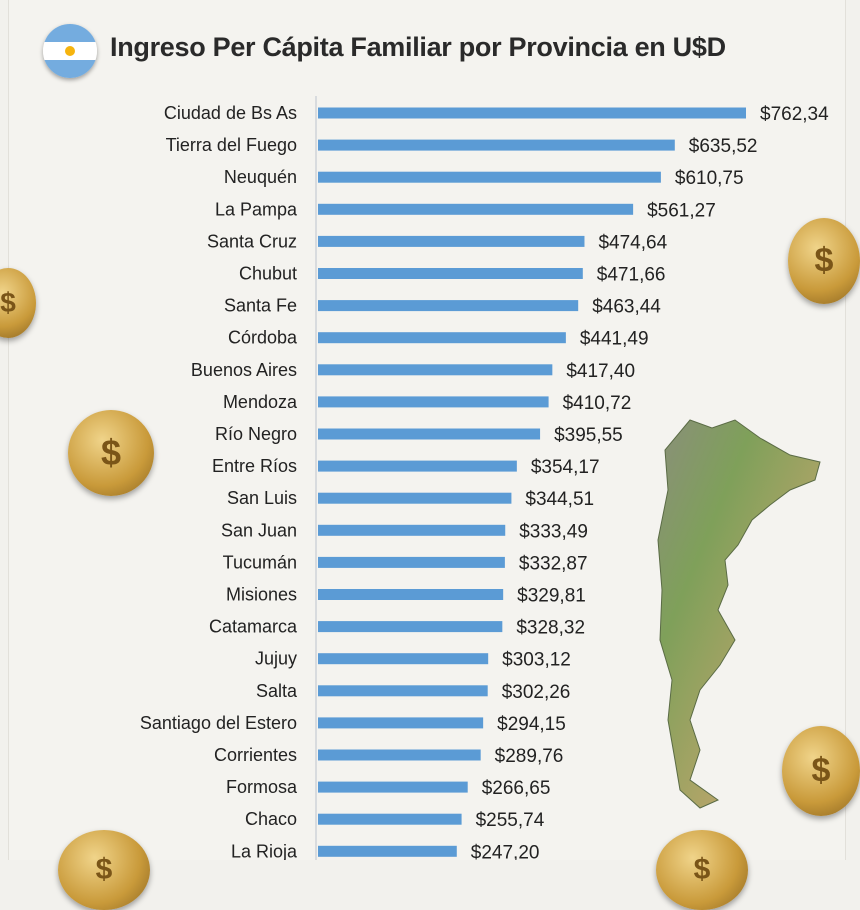 This screenshot has width=860, height=910. What do you see at coordinates (262, 498) in the screenshot?
I see `category-label: San Luis` at bounding box center [262, 498].